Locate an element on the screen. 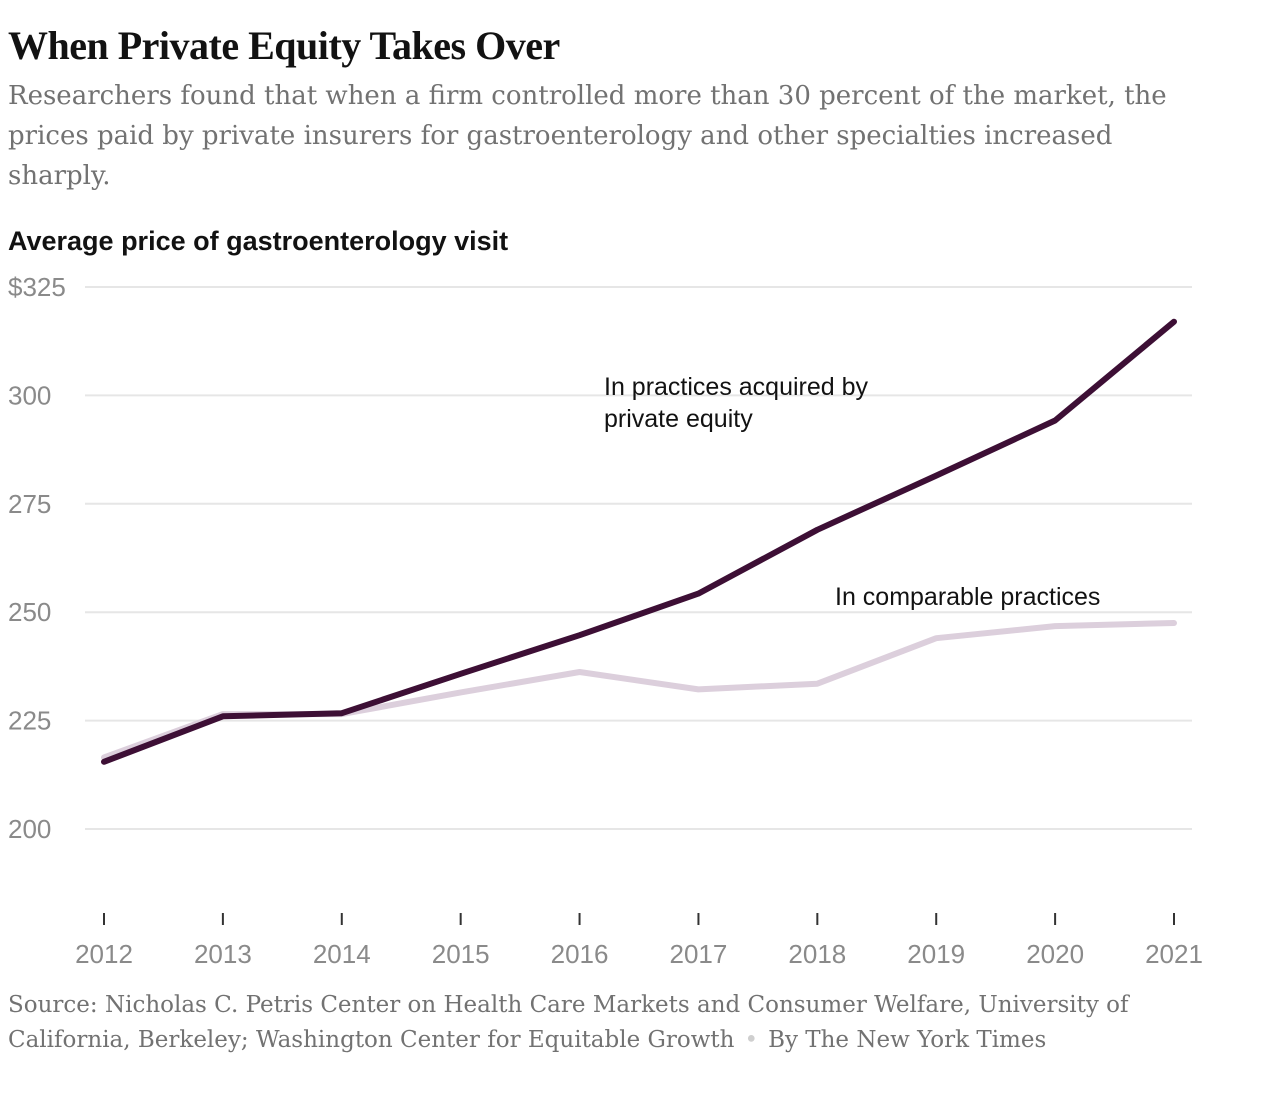 This screenshot has height=1094, width=1261. series-label-1-line-1: private equity is located at coordinates (678, 419).